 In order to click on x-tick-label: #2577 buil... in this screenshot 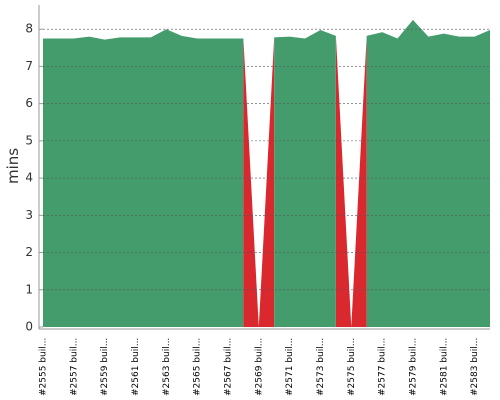, I will do `click(383, 367)`.